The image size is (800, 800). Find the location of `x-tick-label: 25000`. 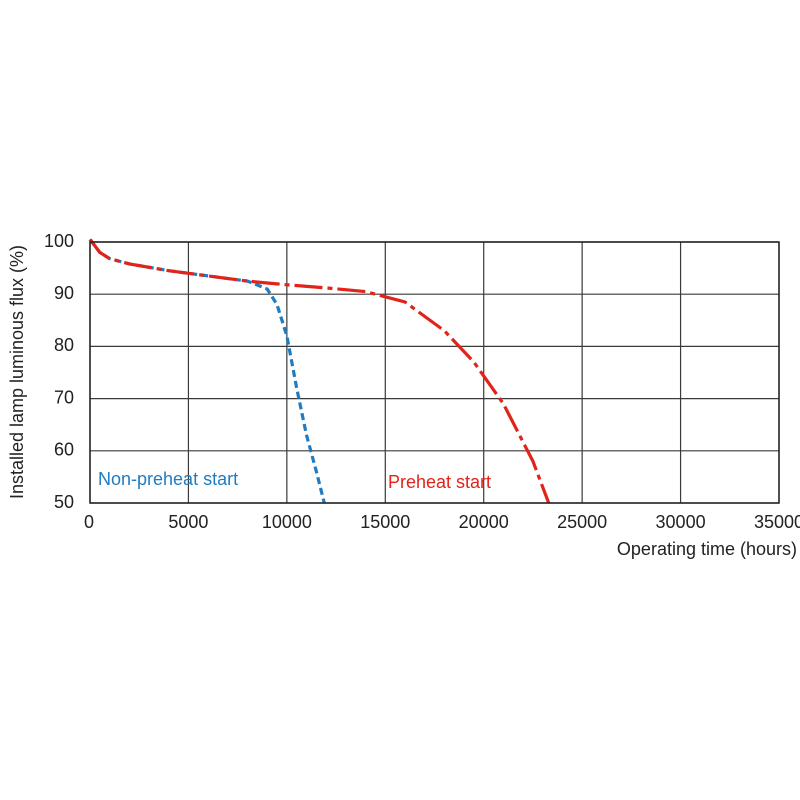

x-tick-label: 25000 is located at coordinates (582, 522).